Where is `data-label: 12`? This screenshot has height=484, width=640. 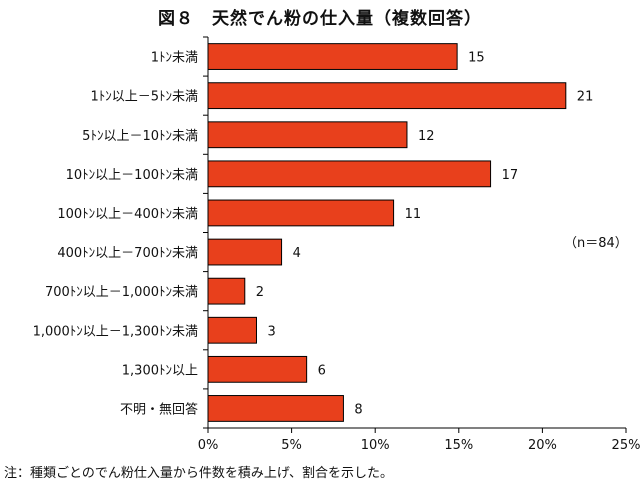 data-label: 12 is located at coordinates (426, 136).